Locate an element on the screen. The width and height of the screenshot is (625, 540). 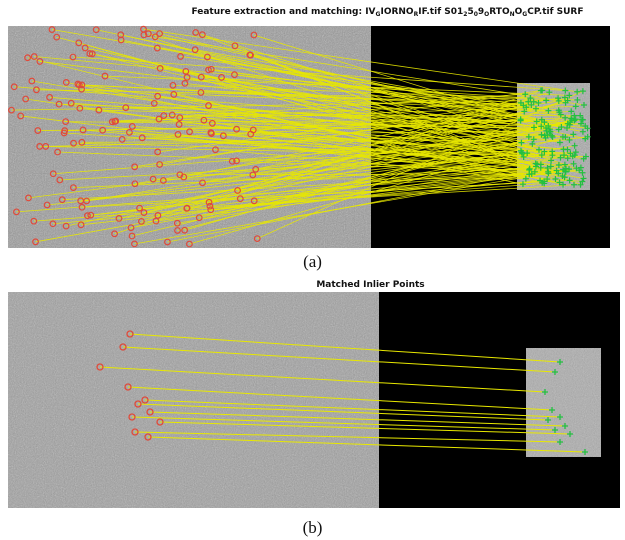
panel-a-caption: (a) is located at coordinates (312, 261).